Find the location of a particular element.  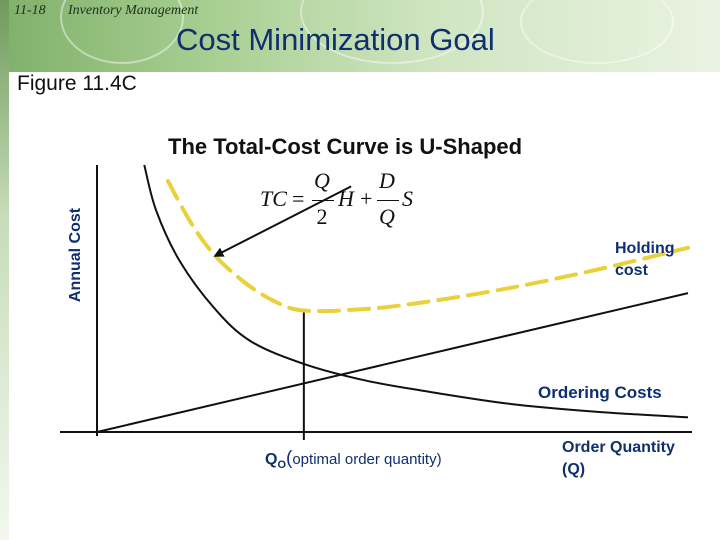

formula-lhs: TC is located at coordinates (273, 198).